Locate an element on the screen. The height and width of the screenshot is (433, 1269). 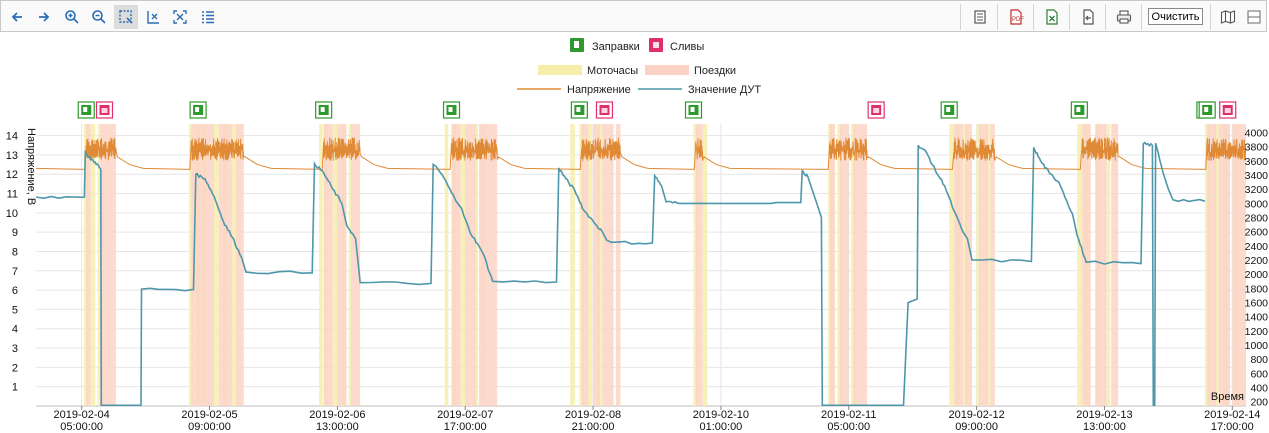
excel-icon is located at coordinates (1052, 17).